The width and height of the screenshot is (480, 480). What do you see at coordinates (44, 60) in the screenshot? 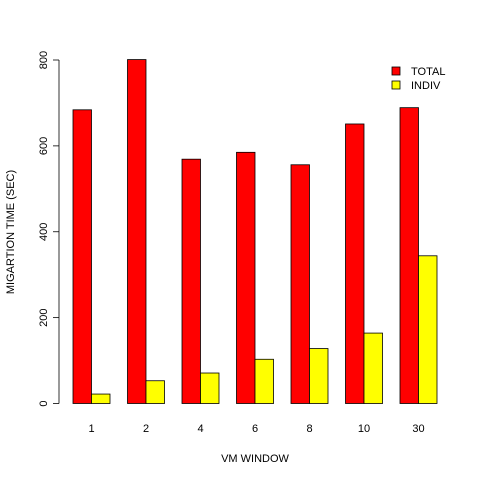
I see `y-tick-label-800: 800` at bounding box center [44, 60].